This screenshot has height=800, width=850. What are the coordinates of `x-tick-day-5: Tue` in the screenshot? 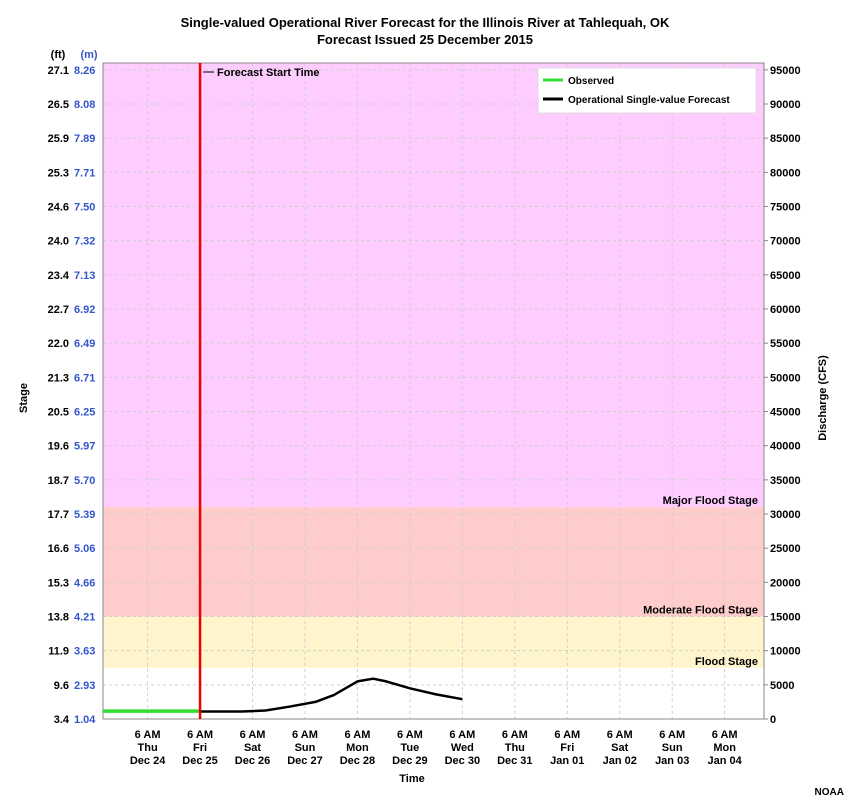 It's located at (410, 748).